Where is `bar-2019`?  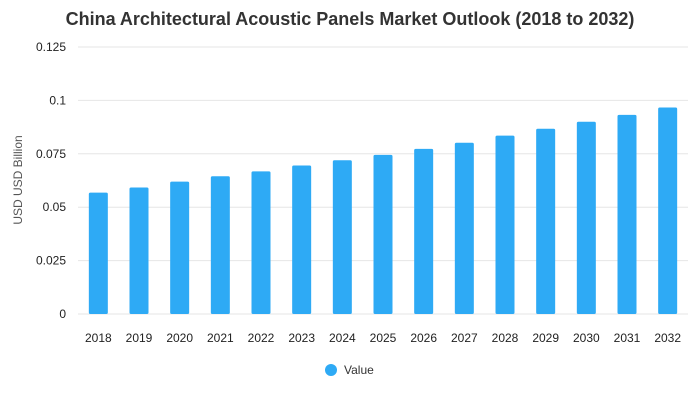 bar-2019 is located at coordinates (139, 250).